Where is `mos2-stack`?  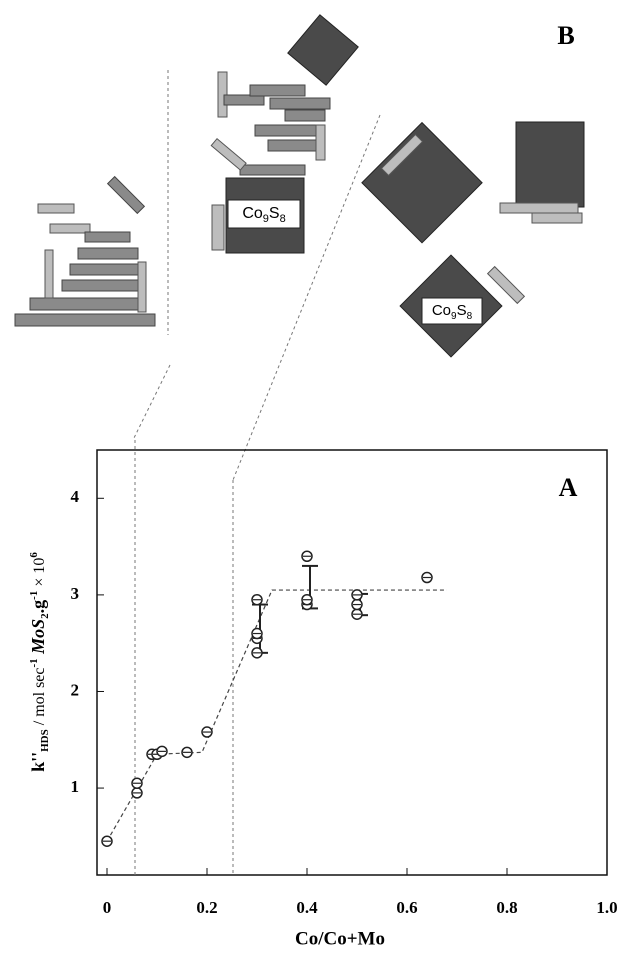
mos2-stack is located at coordinates (85, 251).